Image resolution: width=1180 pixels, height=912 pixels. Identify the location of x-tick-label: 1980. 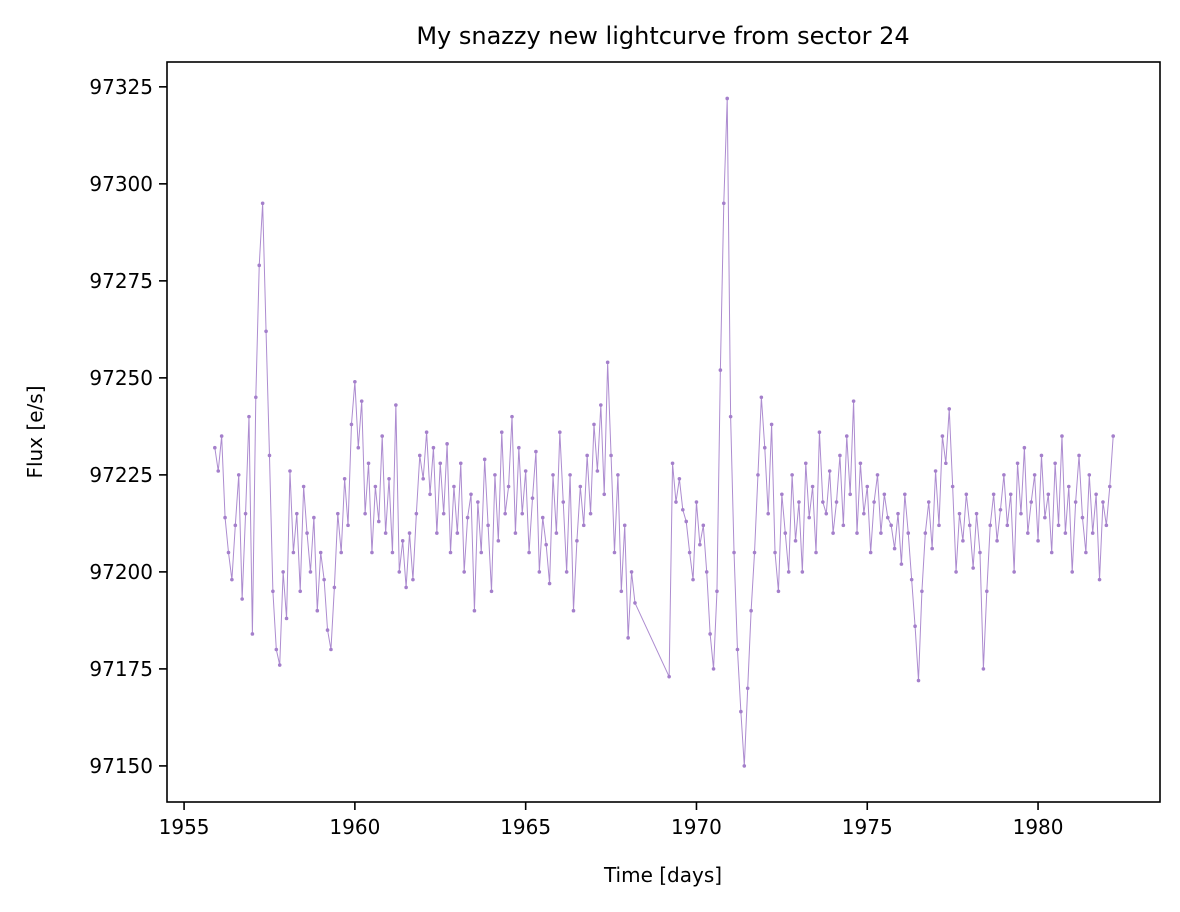
(1038, 827).